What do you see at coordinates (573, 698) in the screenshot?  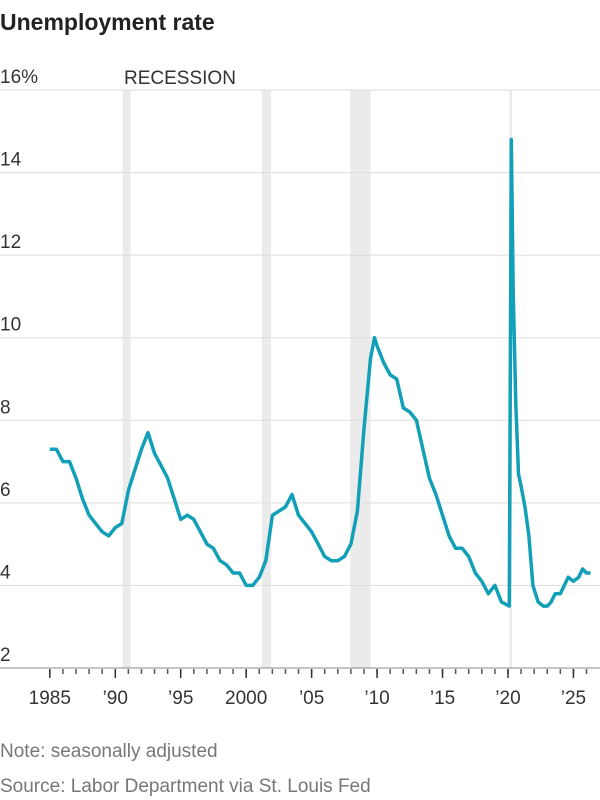 I see `x-tick-label: ’25` at bounding box center [573, 698].